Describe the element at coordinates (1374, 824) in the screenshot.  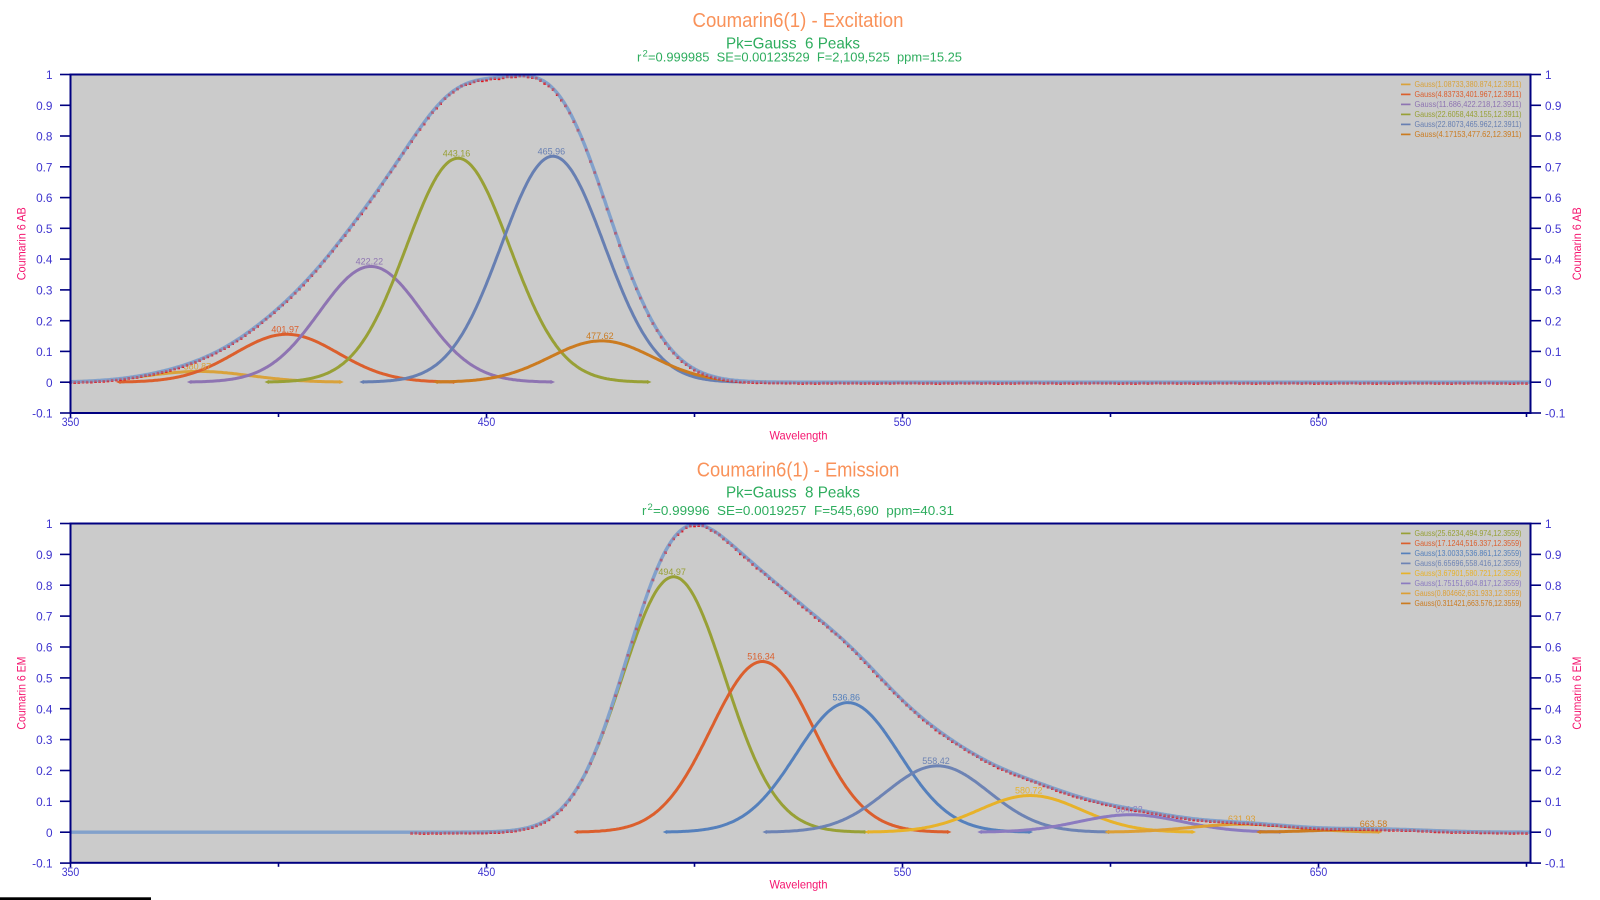
I see `svg-text: 663.58` at that location.